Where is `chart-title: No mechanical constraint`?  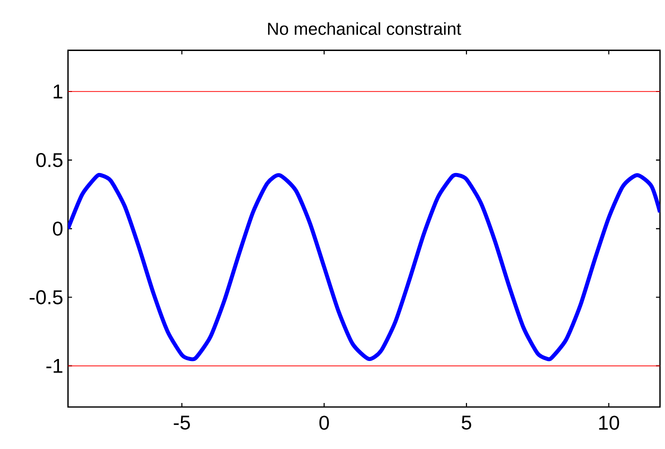 chart-title: No mechanical constraint is located at coordinates (365, 28).